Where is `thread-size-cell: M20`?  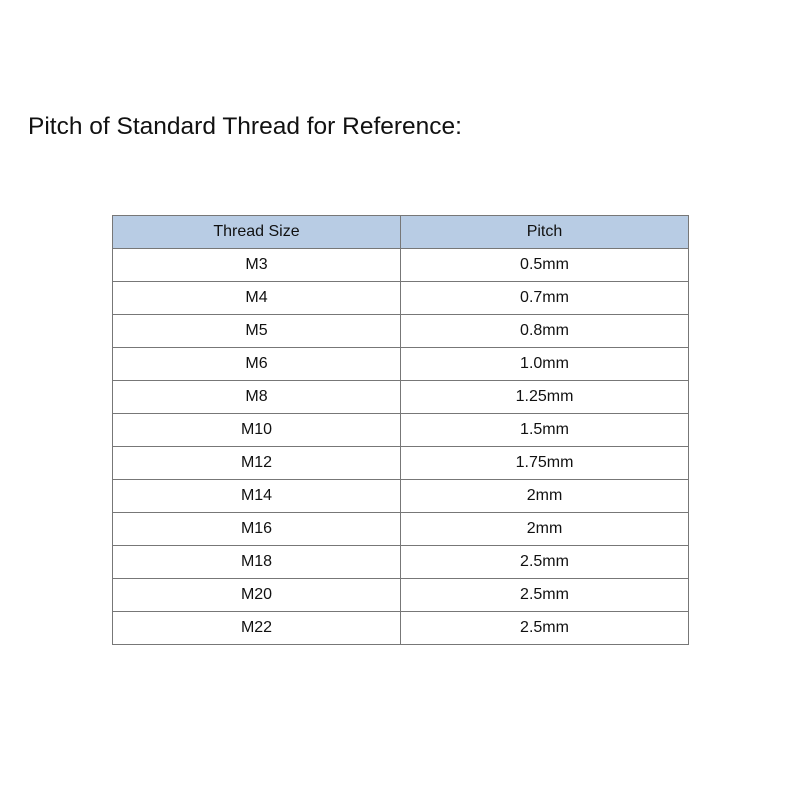
thread-size-cell: M20 is located at coordinates (256, 595).